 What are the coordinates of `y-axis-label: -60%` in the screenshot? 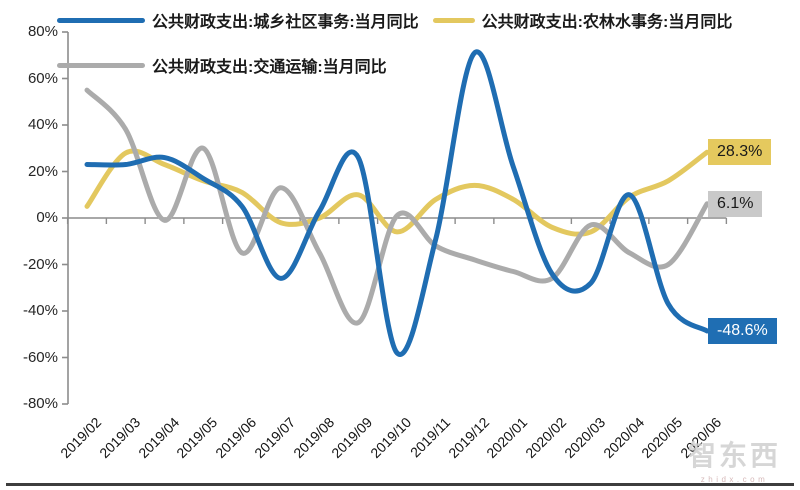 It's located at (40, 357).